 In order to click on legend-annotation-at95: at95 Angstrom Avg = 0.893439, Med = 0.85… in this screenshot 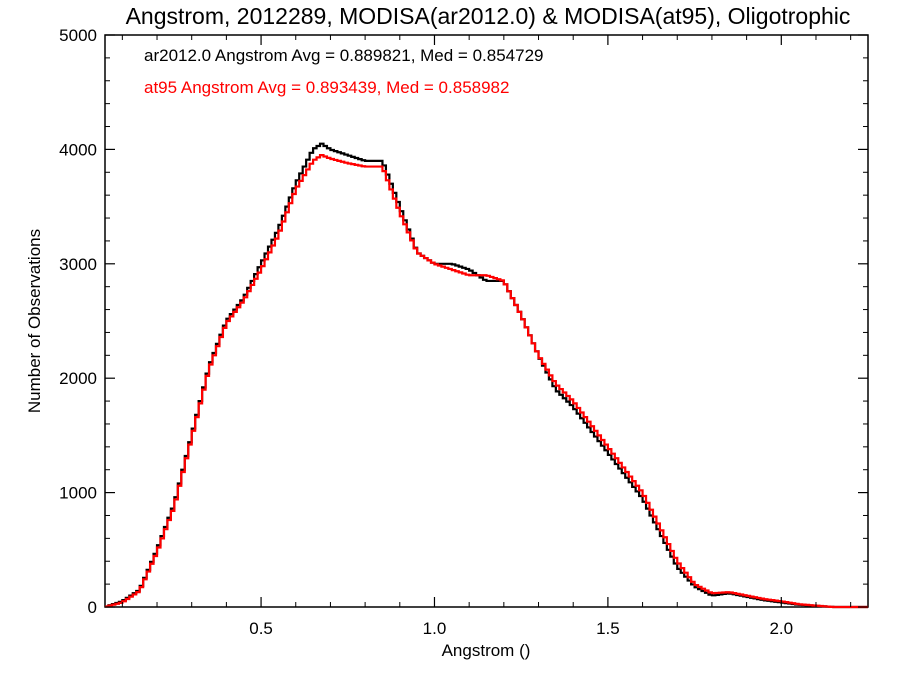, I will do `click(326, 87)`.